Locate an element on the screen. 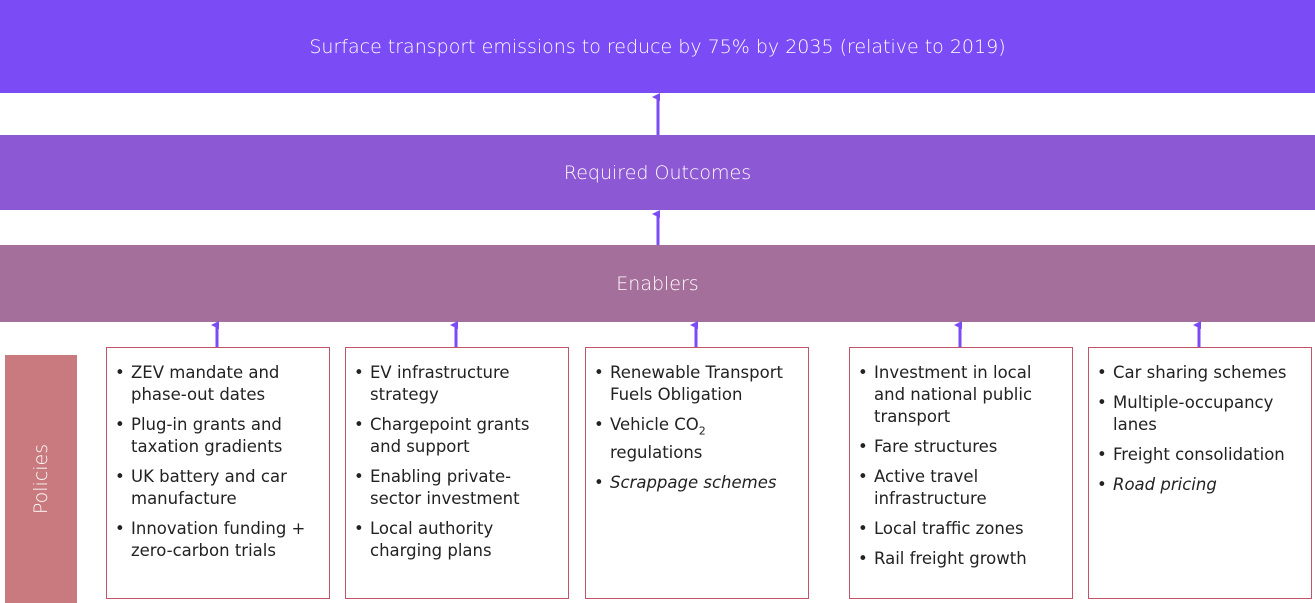 The width and height of the screenshot is (1315, 603). item-text-wrap: Scrappage schemes is located at coordinates (693, 483).